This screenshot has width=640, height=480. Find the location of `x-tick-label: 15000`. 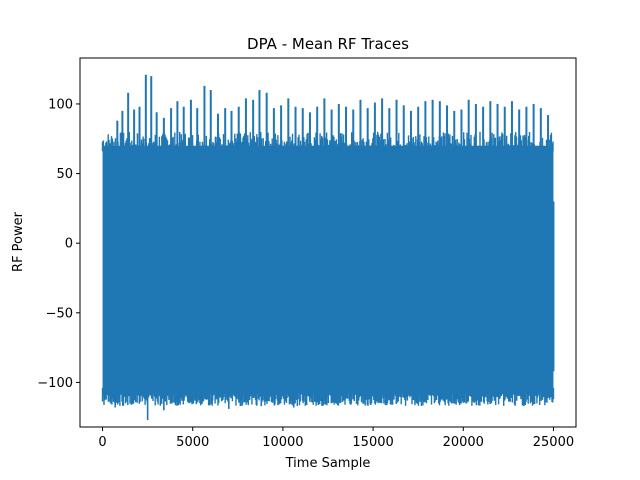

x-tick-label: 15000 is located at coordinates (372, 442).